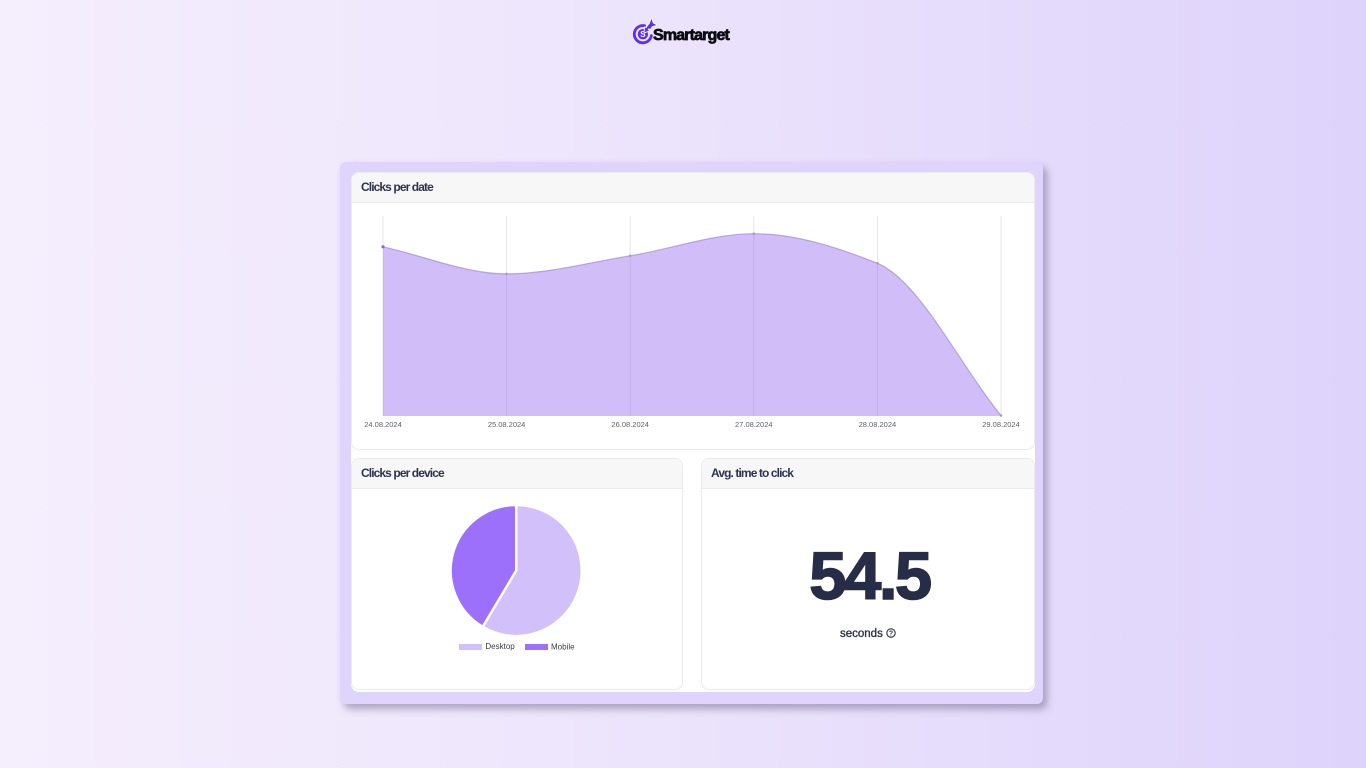  I want to click on svg-text: 24.08.2024, so click(383, 424).